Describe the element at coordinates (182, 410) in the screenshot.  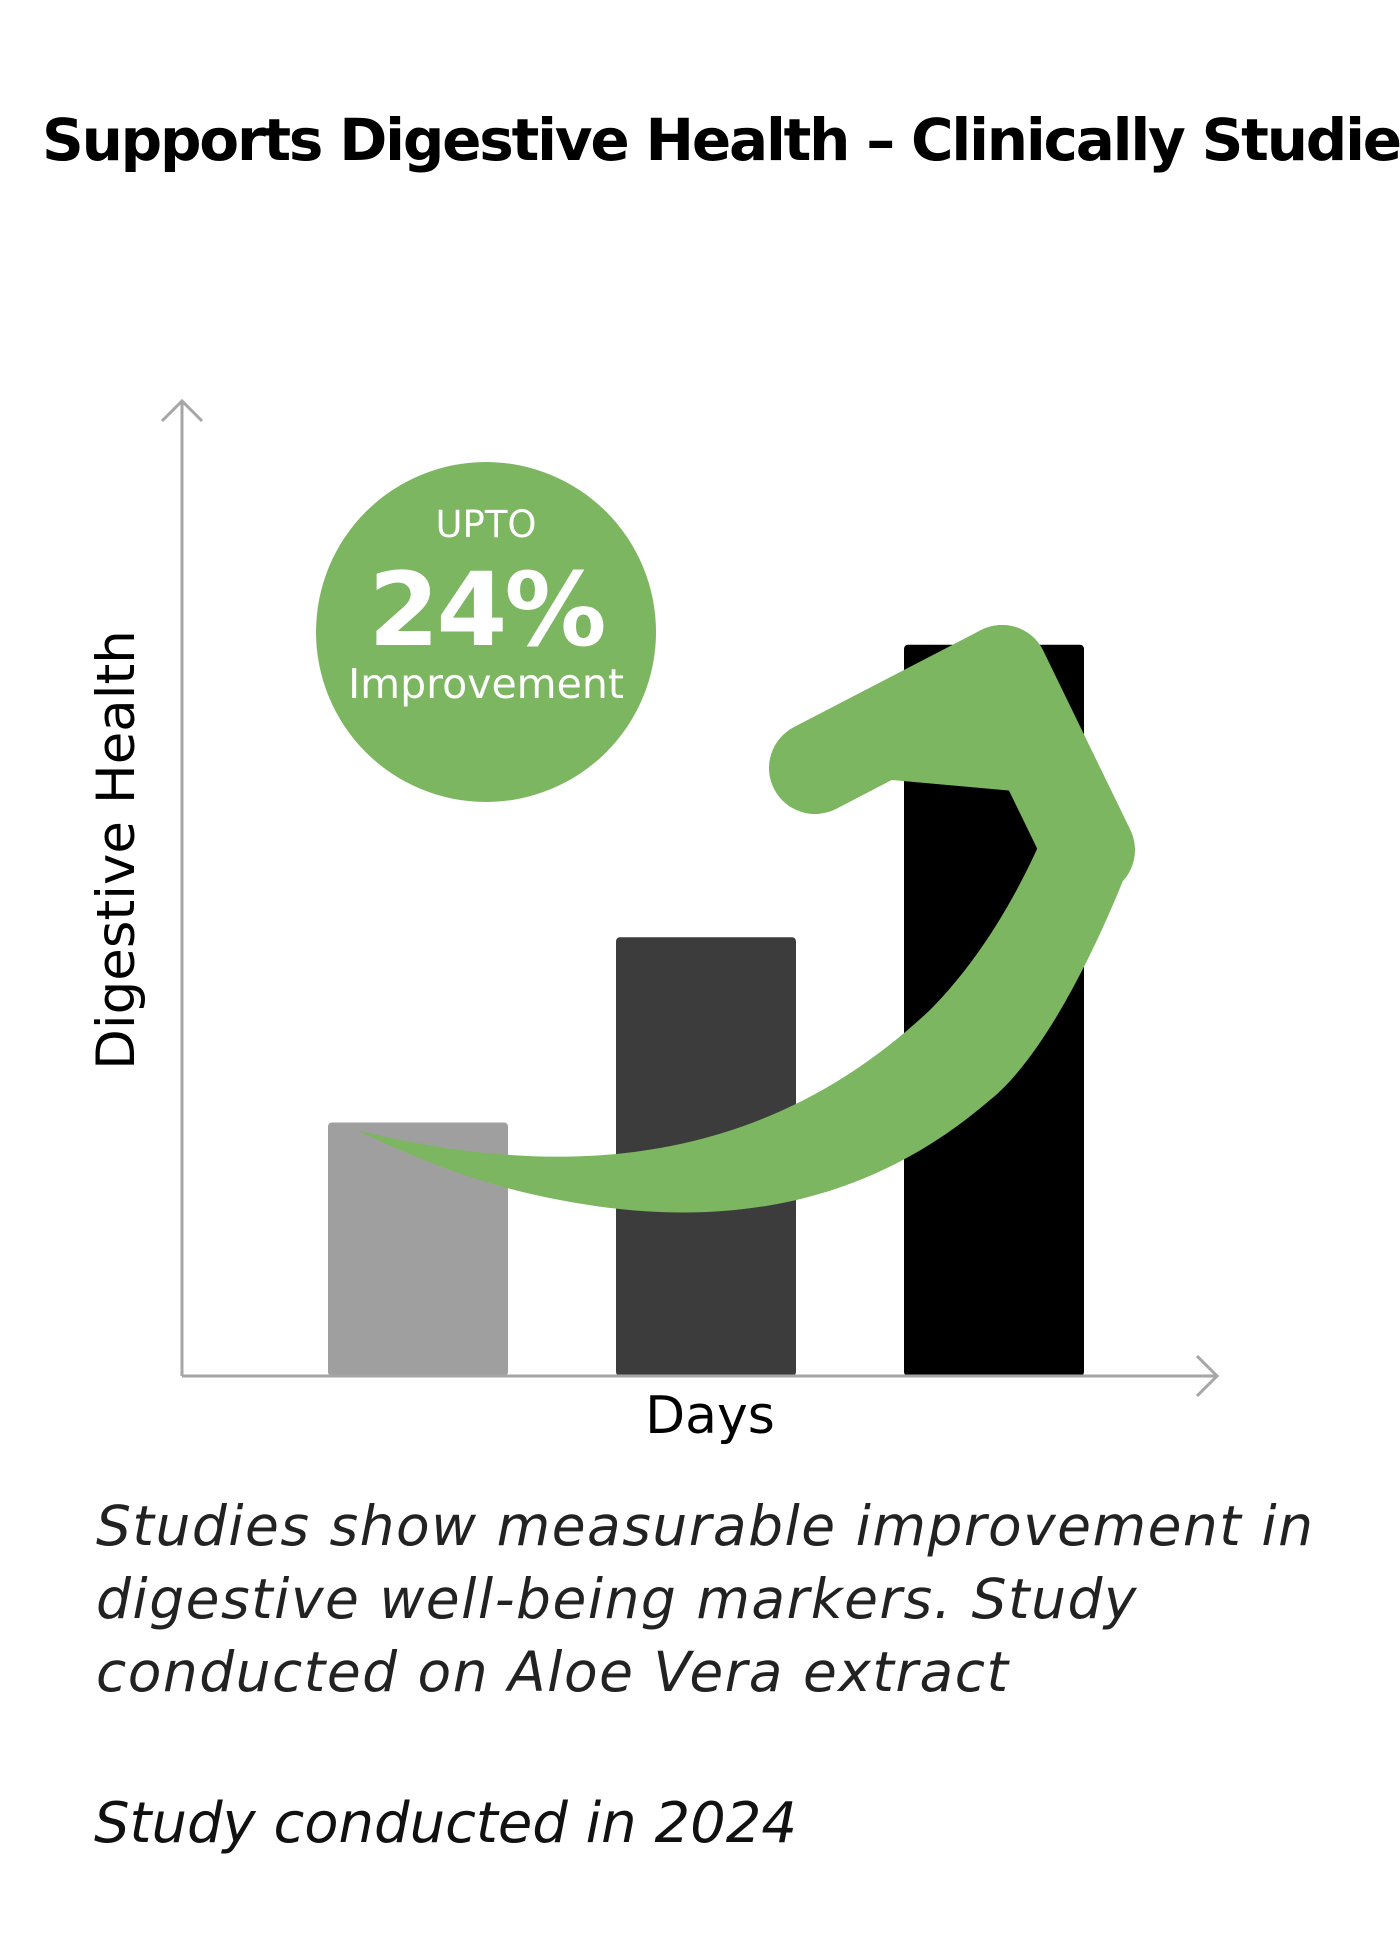
I see `y-axis-arrowhead` at that location.